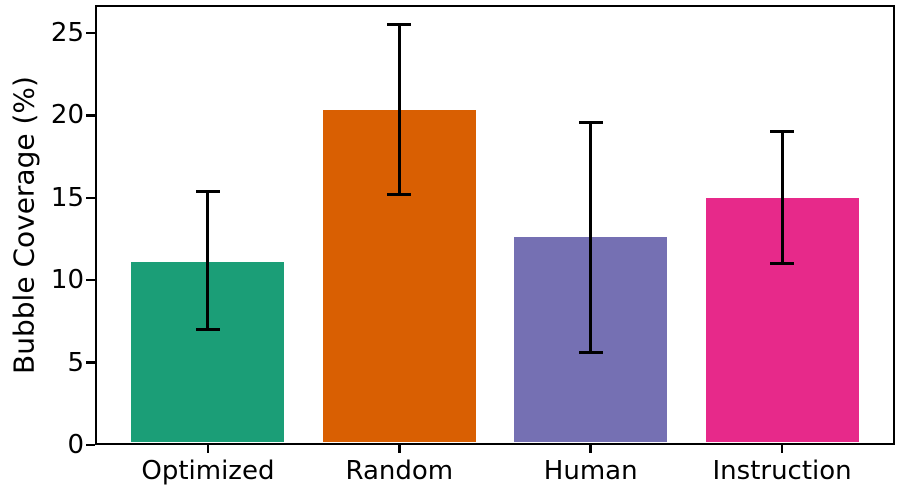 This screenshot has width=901, height=487. Describe the element at coordinates (208, 471) in the screenshot. I see `x-tick-label-optimized: Optimized` at that location.